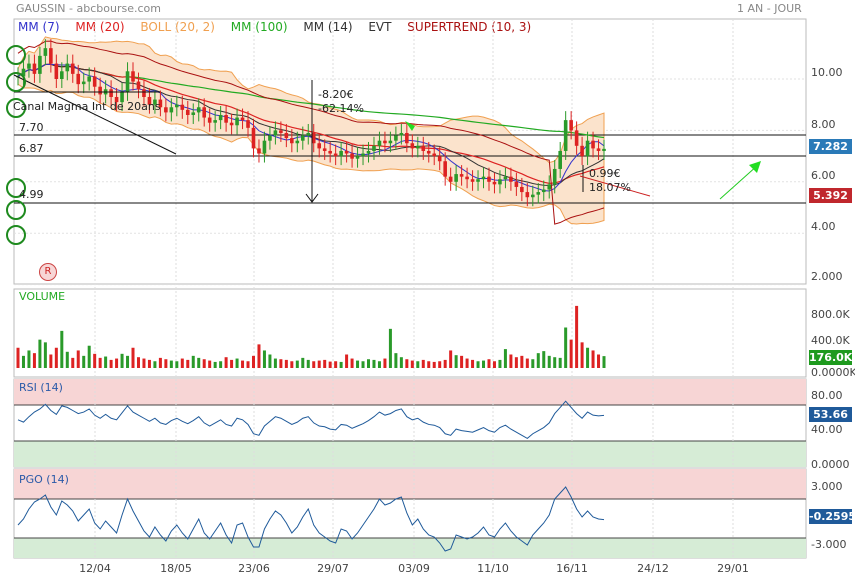 Image resolution: width=855 pixels, height=580 pixels. What do you see at coordinates (100, 27) in the screenshot?
I see `legend-mm20: MM (20)` at bounding box center [100, 27].